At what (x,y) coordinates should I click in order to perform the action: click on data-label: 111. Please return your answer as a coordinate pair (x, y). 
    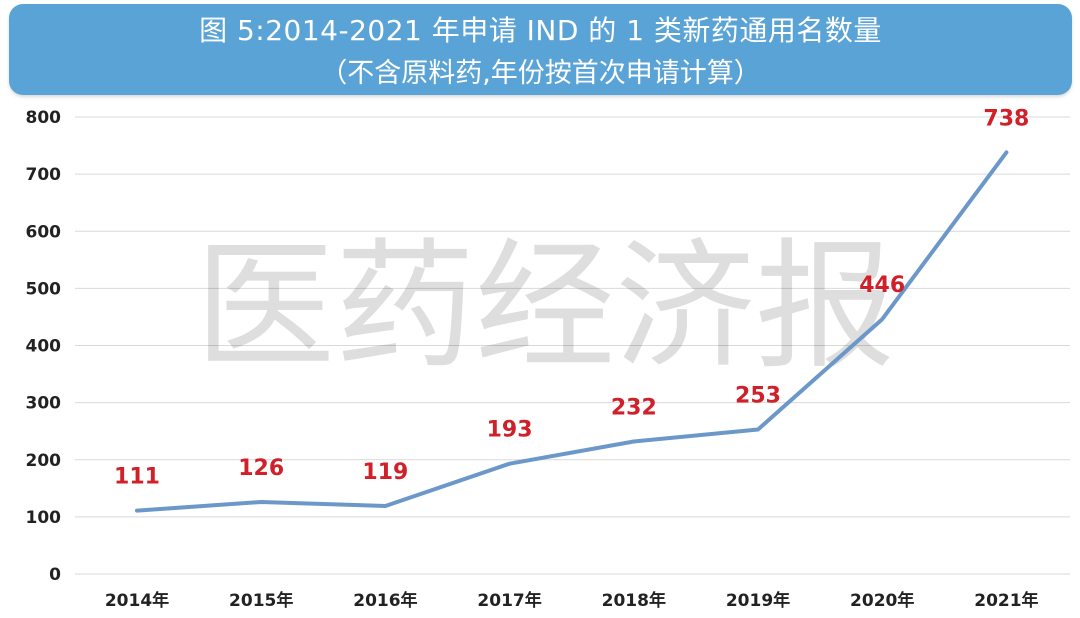
    Looking at the image, I should click on (137, 477).